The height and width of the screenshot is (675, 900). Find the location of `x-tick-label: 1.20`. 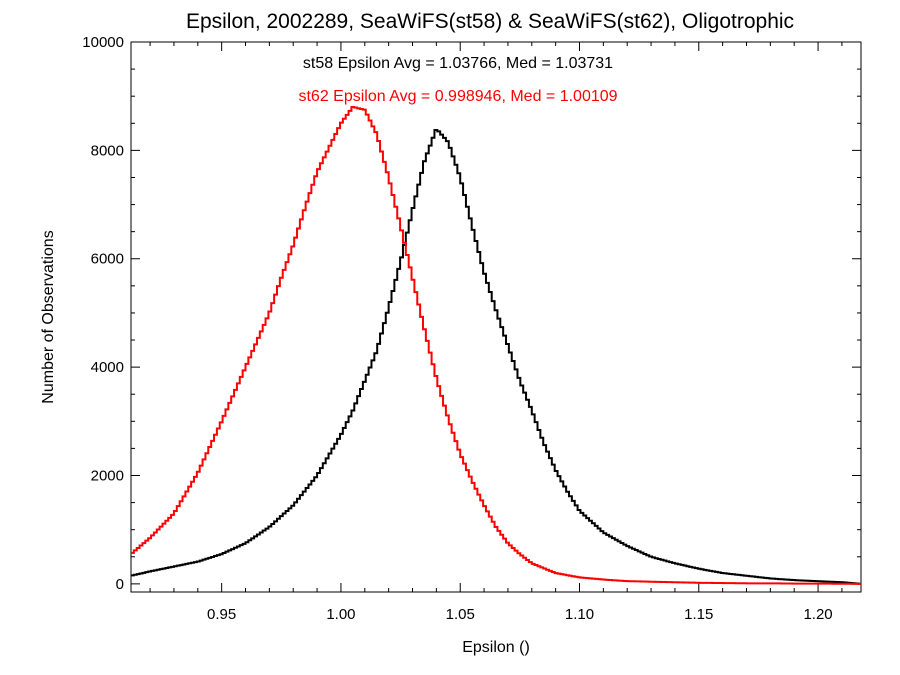

x-tick-label: 1.20 is located at coordinates (817, 614).